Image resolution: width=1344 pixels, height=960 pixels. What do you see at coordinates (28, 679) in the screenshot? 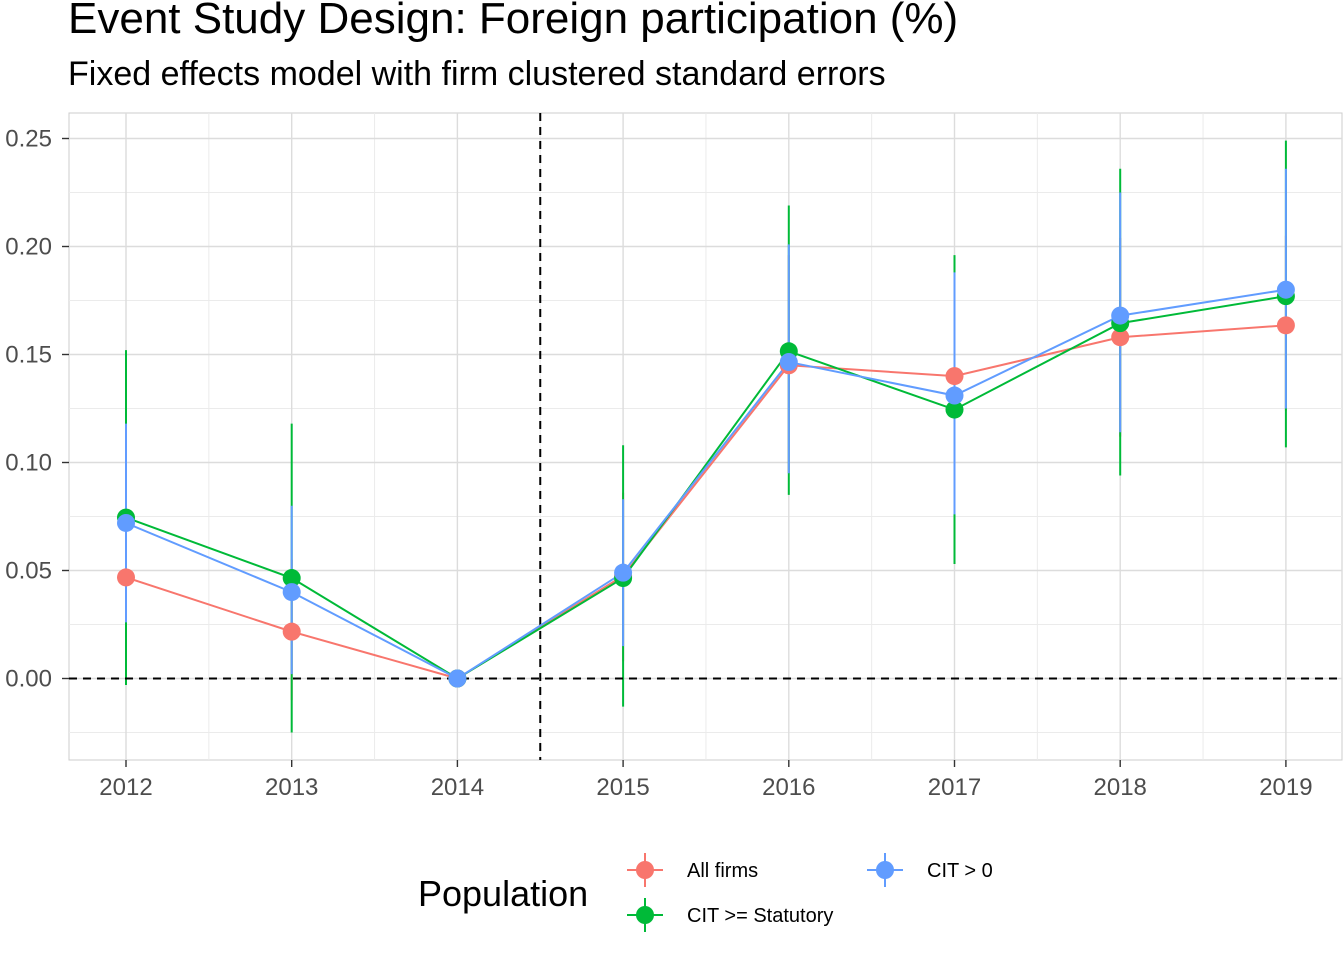
I see `y-tick-label: 0.00` at bounding box center [28, 679].